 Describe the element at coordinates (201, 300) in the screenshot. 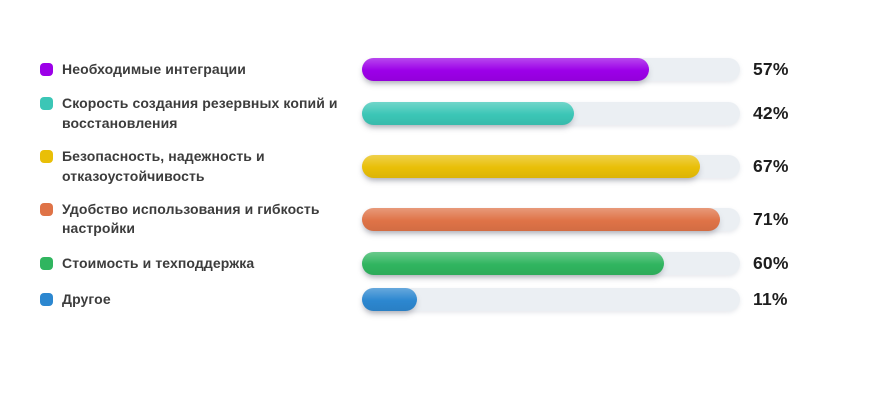

I see `legend-item: Другое` at that location.